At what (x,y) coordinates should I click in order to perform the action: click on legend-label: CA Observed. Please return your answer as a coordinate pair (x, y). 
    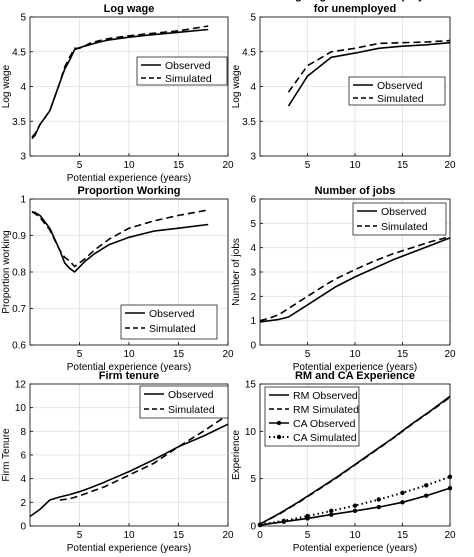
    Looking at the image, I should click on (324, 424).